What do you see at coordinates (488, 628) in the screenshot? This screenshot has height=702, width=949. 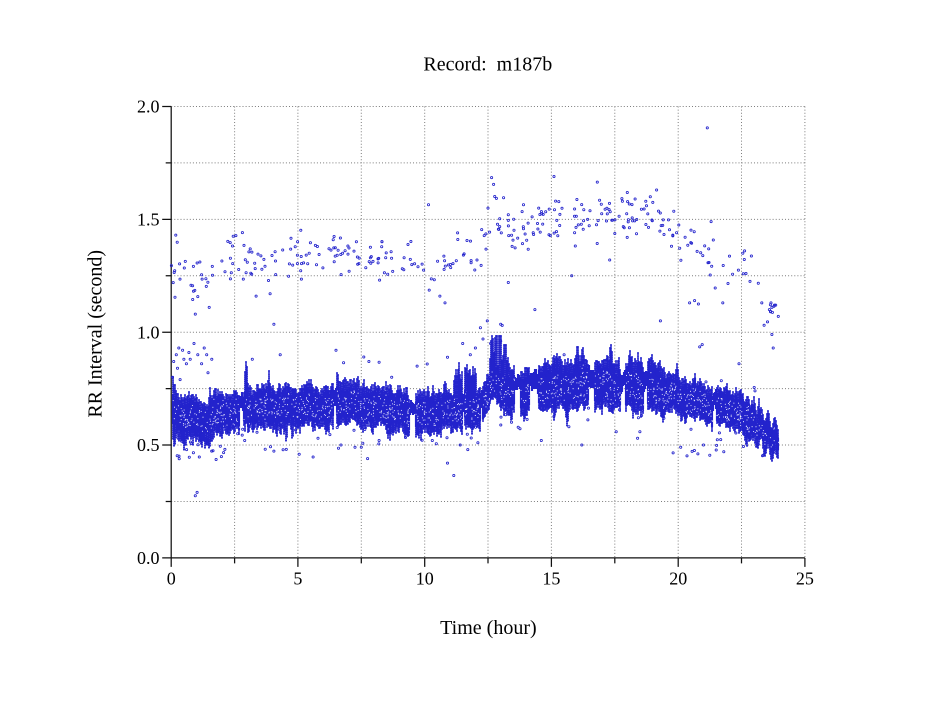 I see `svg-text: Time (hour)` at bounding box center [488, 628].